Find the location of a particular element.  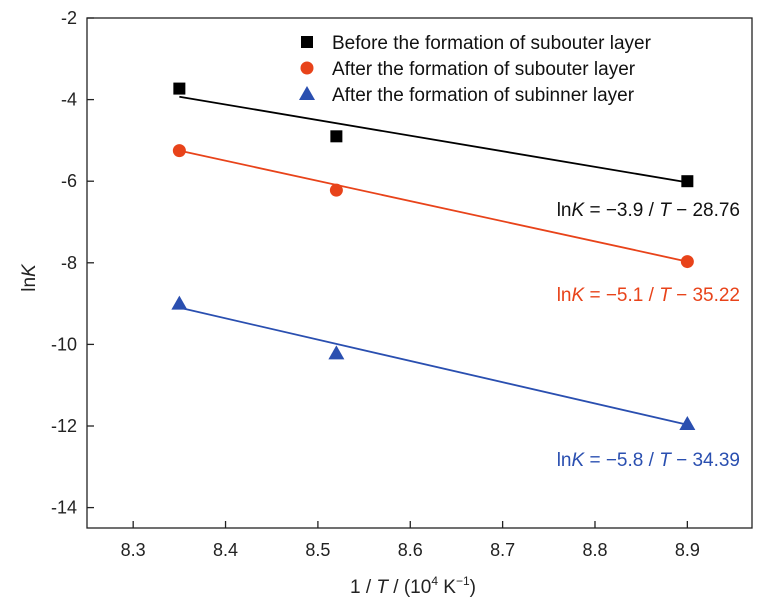

x-tick-label: 8.8 is located at coordinates (594, 550).